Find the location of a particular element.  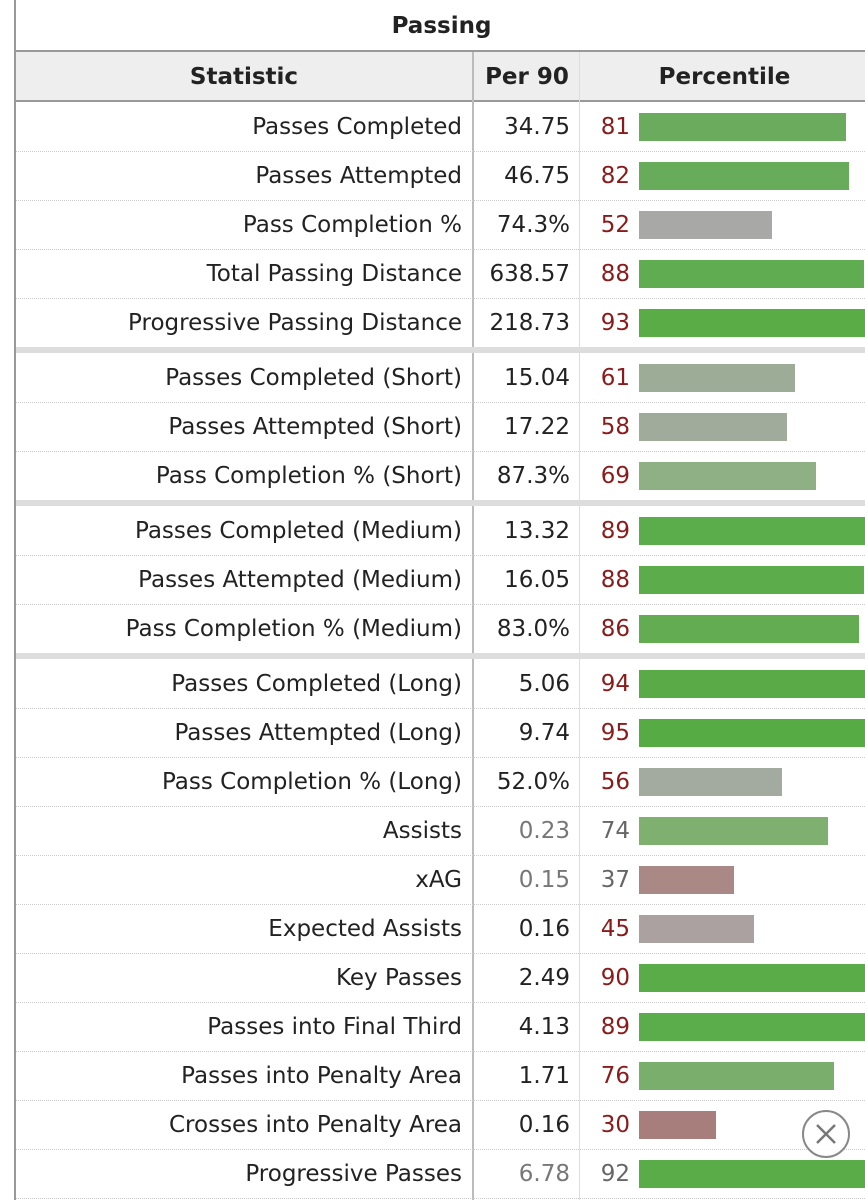

stat-name: Passes into Final Third is located at coordinates (334, 1027).